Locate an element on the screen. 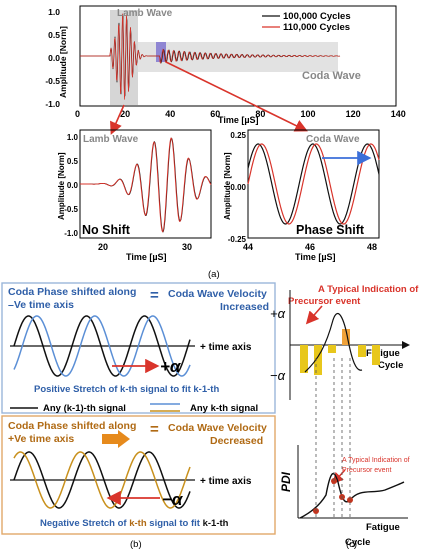 Image resolution: width=431 pixels, height=550 pixels. c-alpha-neg: −α is located at coordinates (278, 375).